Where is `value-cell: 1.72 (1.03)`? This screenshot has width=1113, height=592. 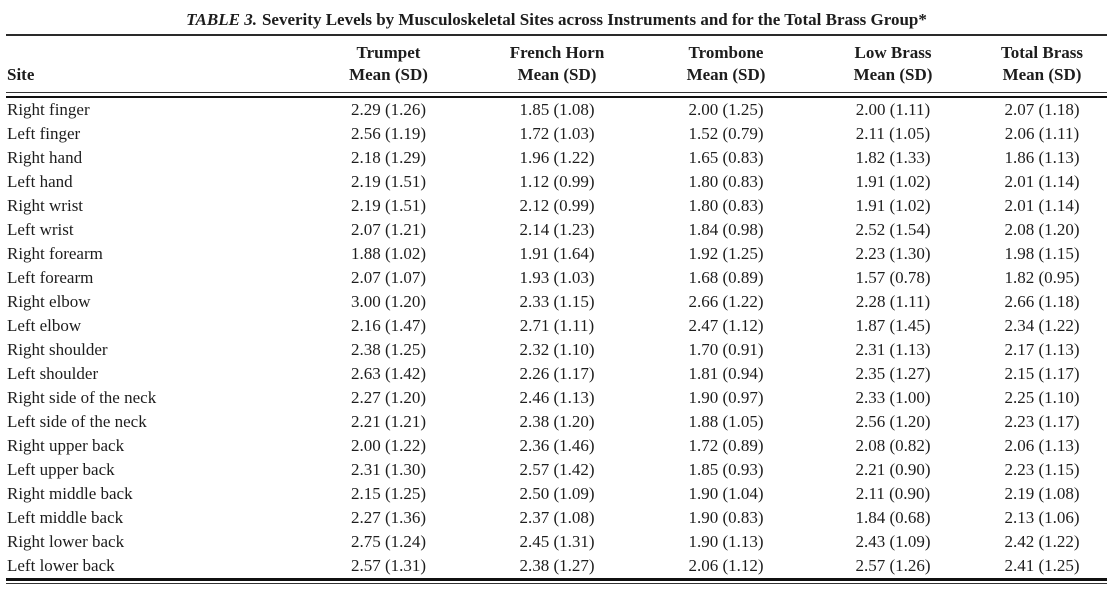
value-cell: 1.72 (1.03) is located at coordinates (557, 133).